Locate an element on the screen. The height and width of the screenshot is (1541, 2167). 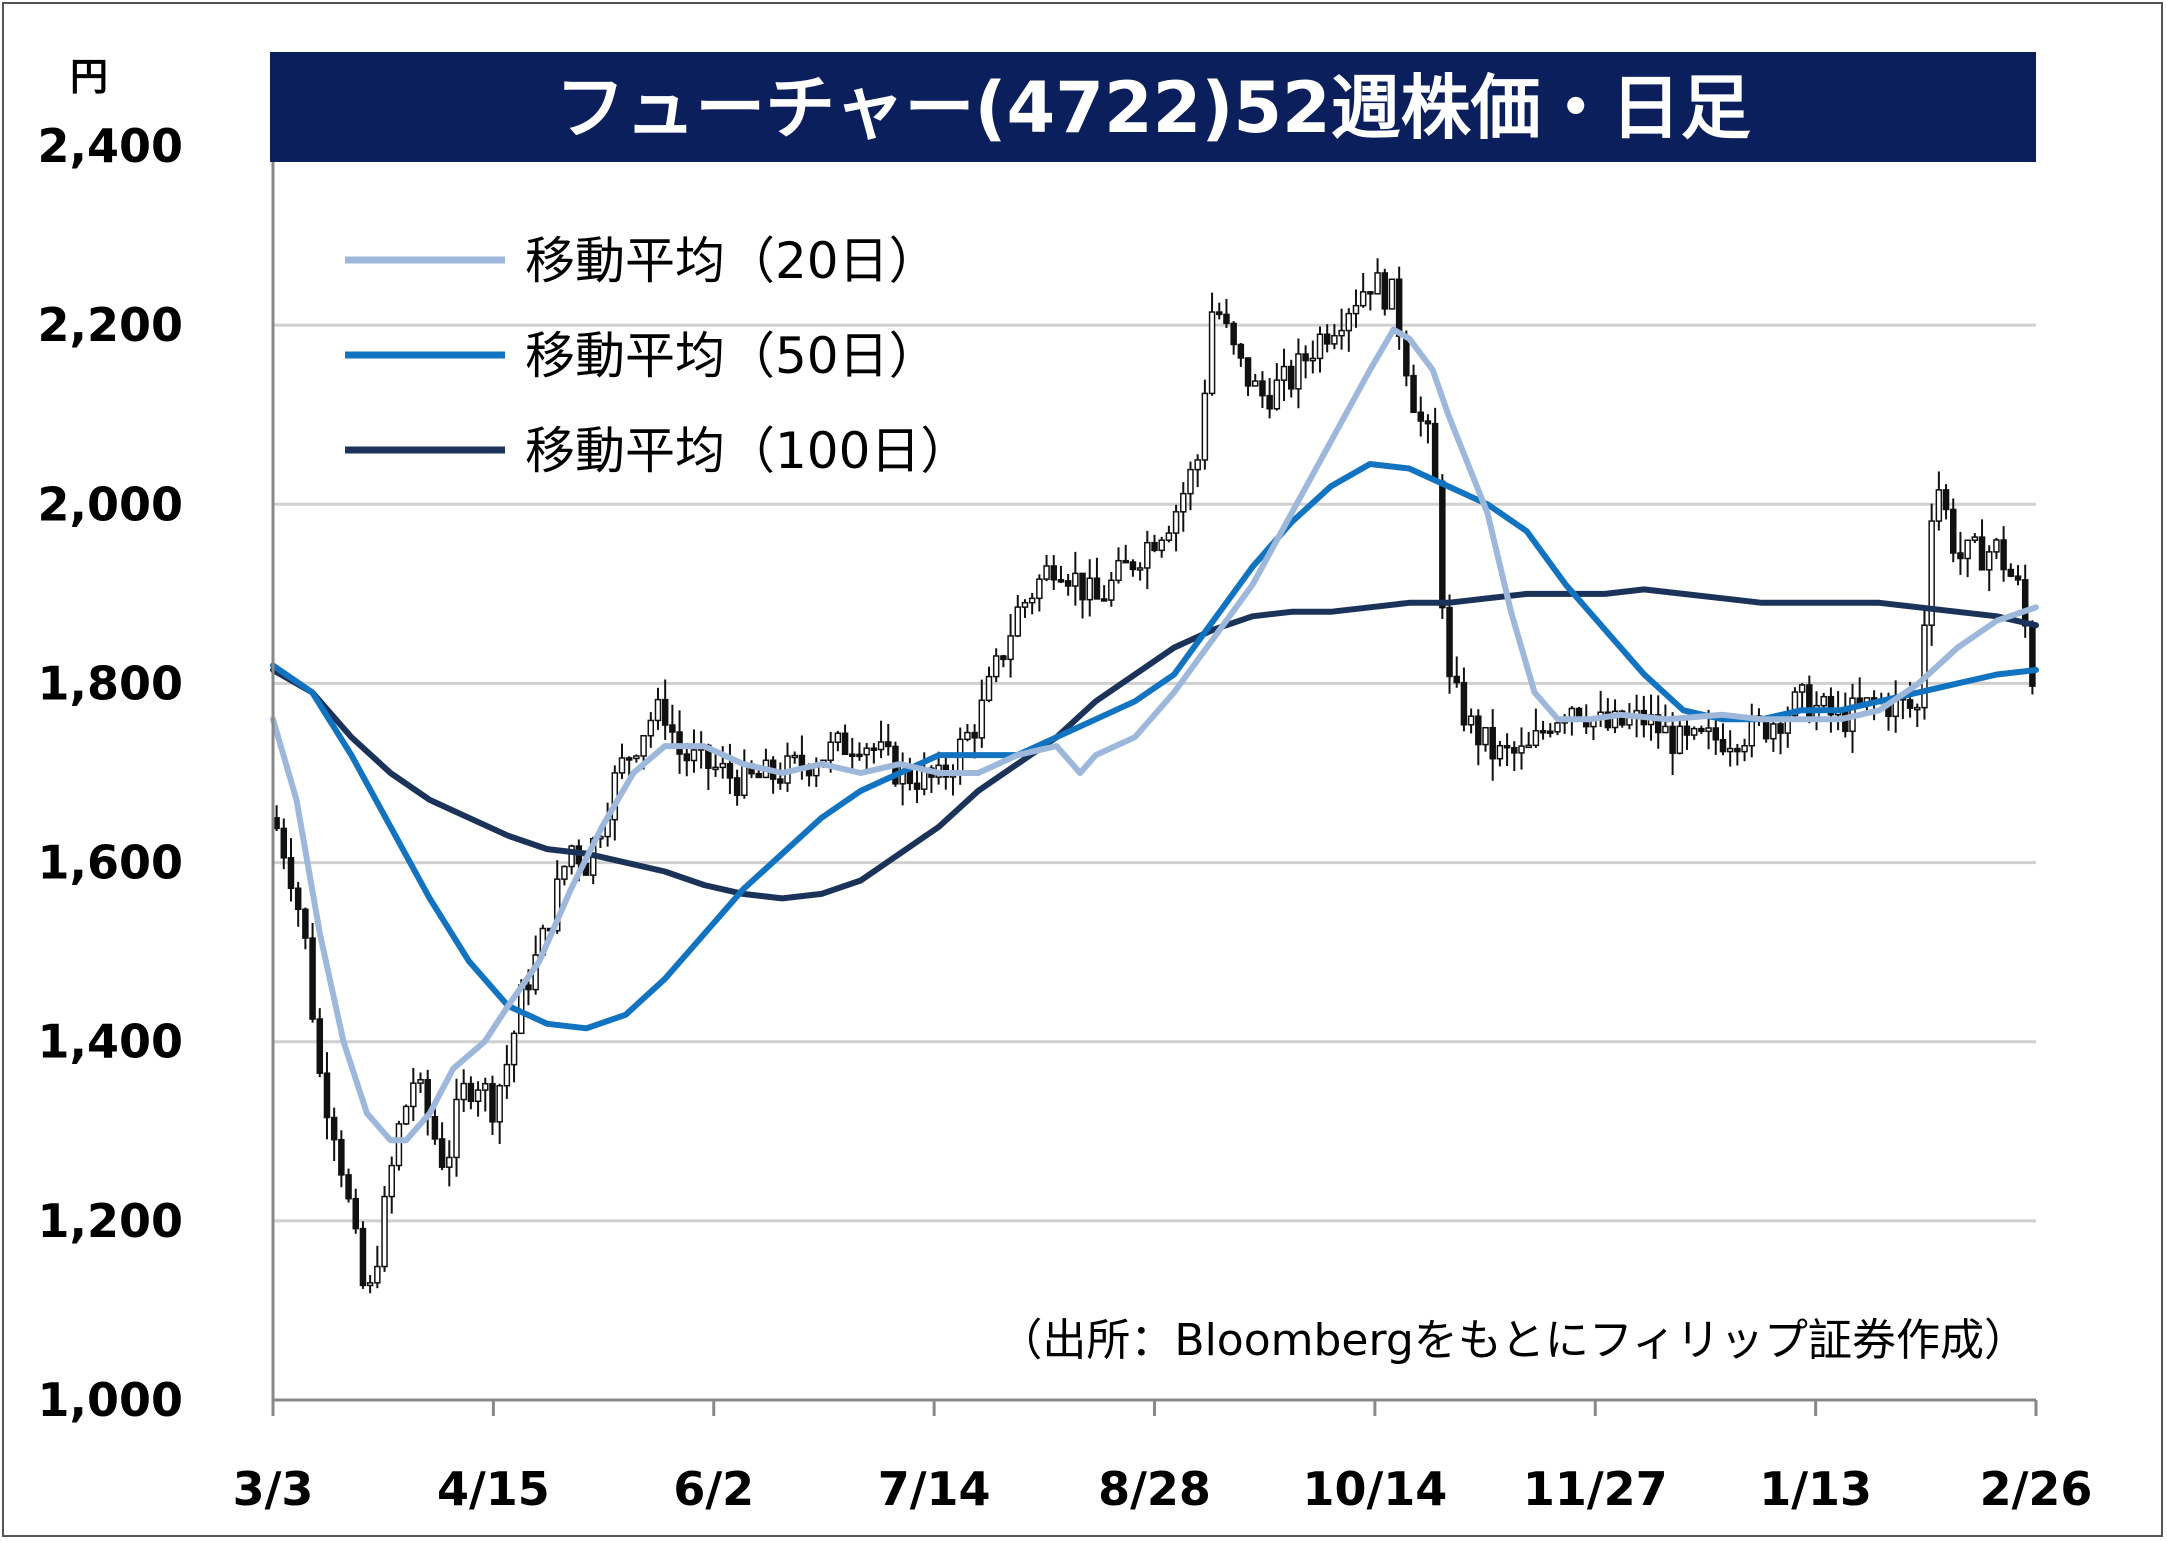
x-tick-label: 1/13 is located at coordinates (1815, 1489).